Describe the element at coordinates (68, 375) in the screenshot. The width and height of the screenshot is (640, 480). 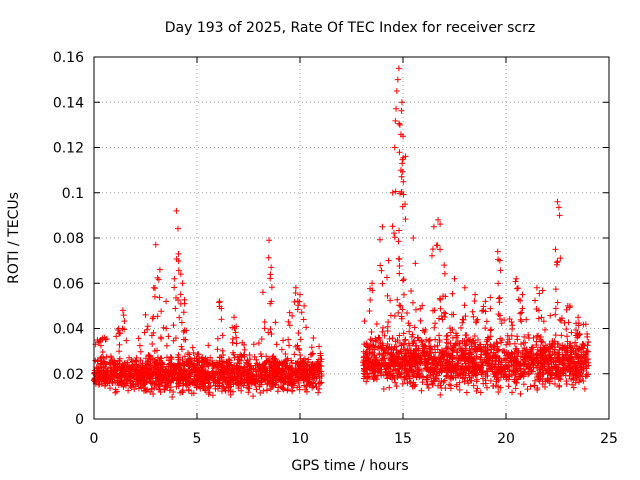
I see `y-tick-label: 0.02` at that location.